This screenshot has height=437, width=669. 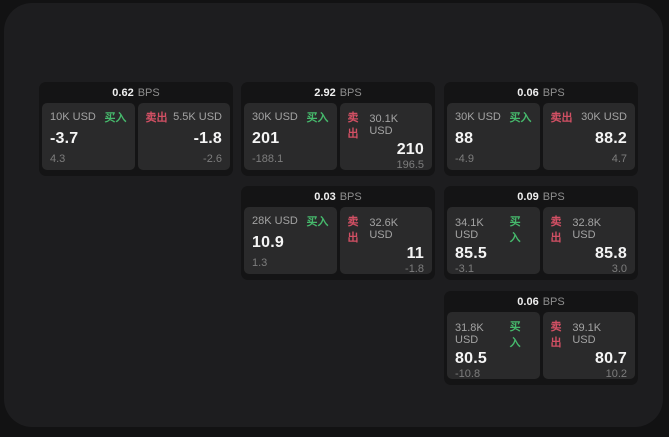 What do you see at coordinates (611, 358) in the screenshot?
I see `sell-price: 80.7` at bounding box center [611, 358].